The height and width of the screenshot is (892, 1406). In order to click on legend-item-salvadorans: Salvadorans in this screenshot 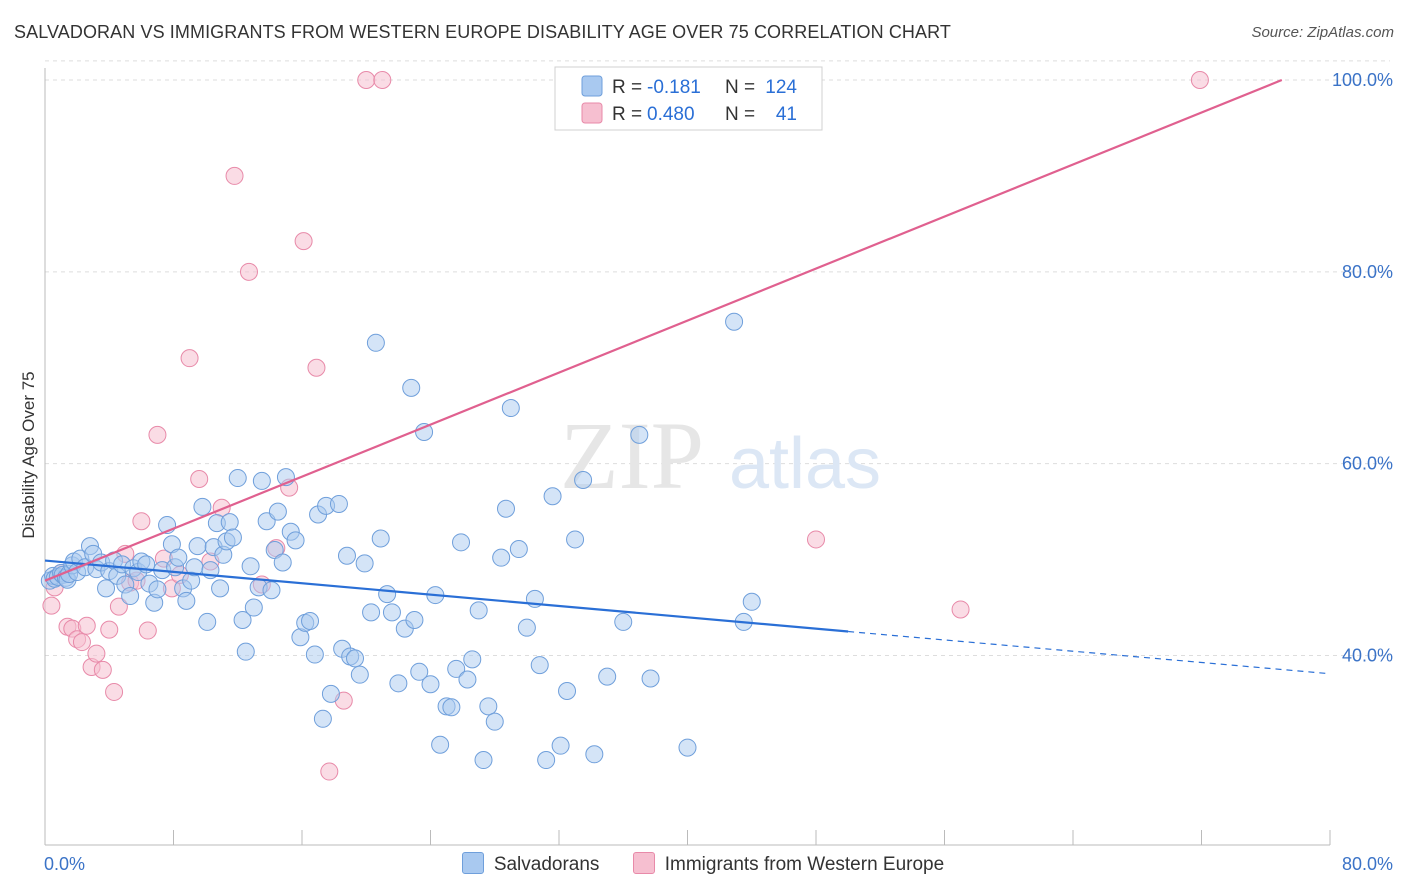, I will do `click(530, 864)`.